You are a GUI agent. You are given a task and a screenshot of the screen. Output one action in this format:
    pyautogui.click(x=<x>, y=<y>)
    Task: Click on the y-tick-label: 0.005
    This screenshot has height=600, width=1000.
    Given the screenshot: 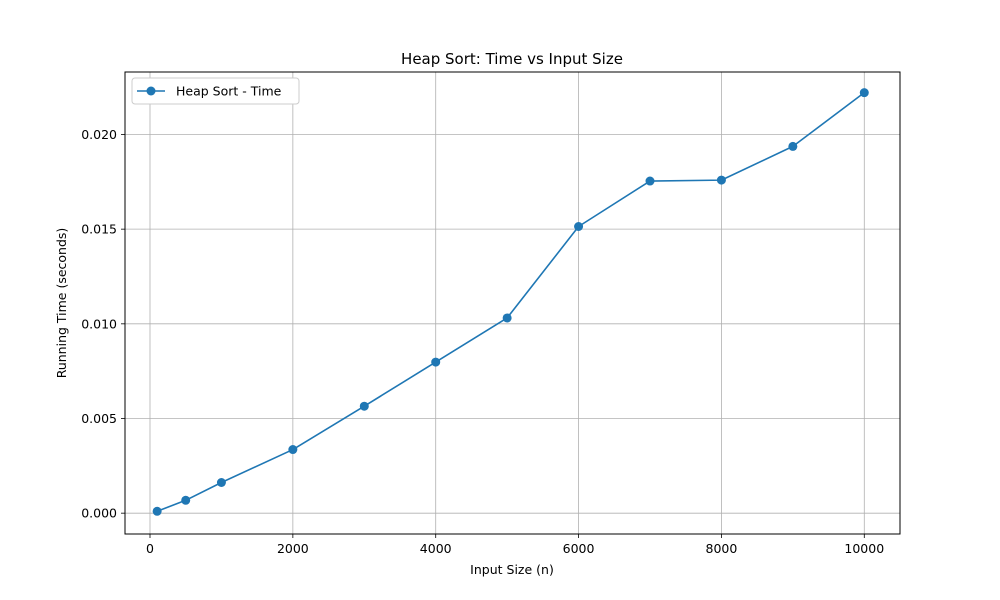 What is the action you would take?
    pyautogui.click(x=99, y=418)
    